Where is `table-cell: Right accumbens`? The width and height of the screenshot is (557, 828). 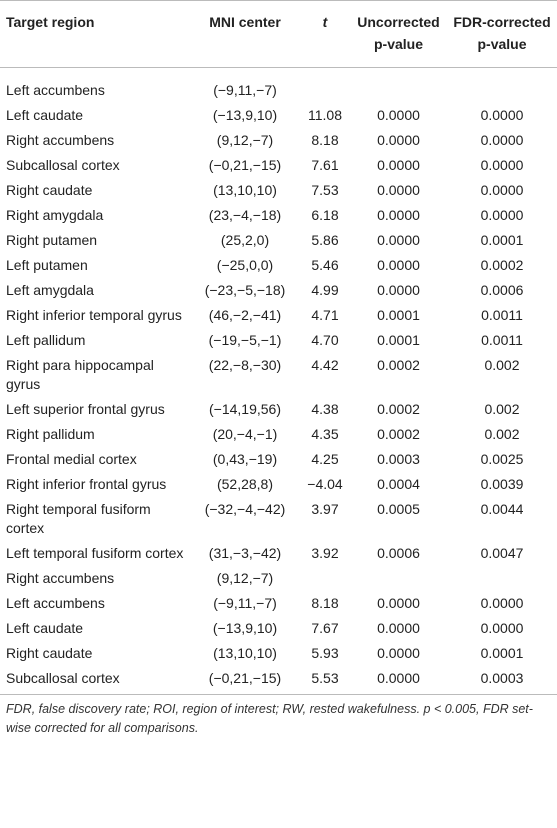
table-cell: Right accumbens is located at coordinates (60, 578).